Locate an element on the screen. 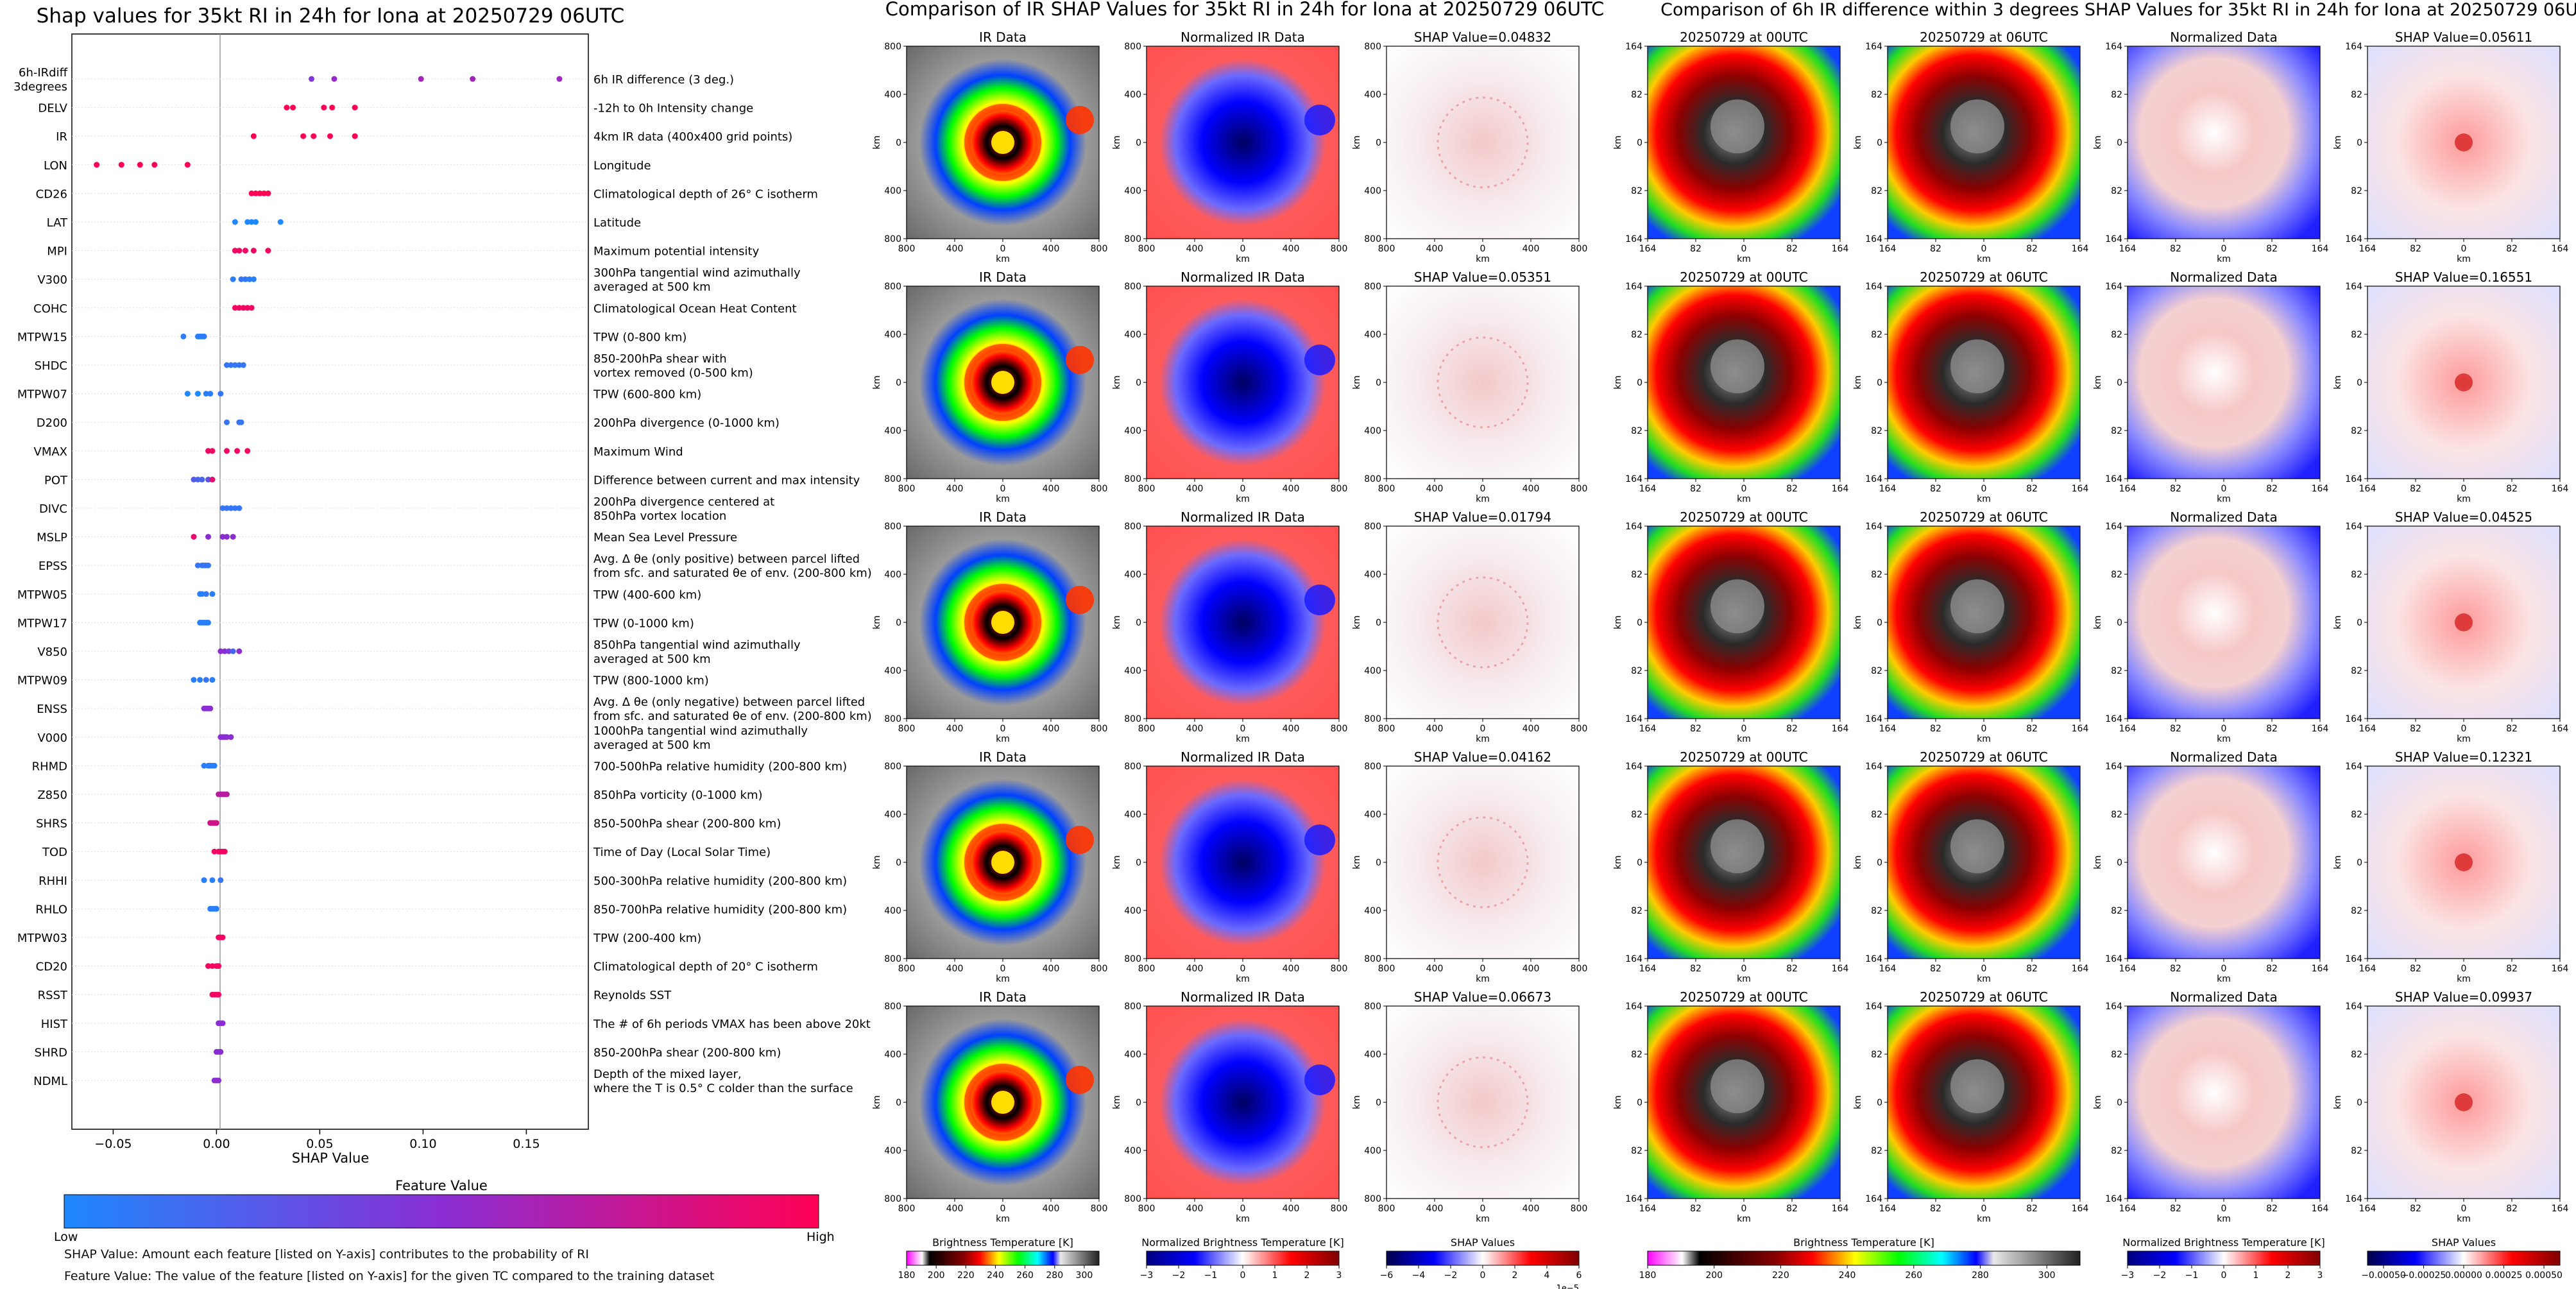  x-tick-label: 0.10 is located at coordinates (423, 1144).